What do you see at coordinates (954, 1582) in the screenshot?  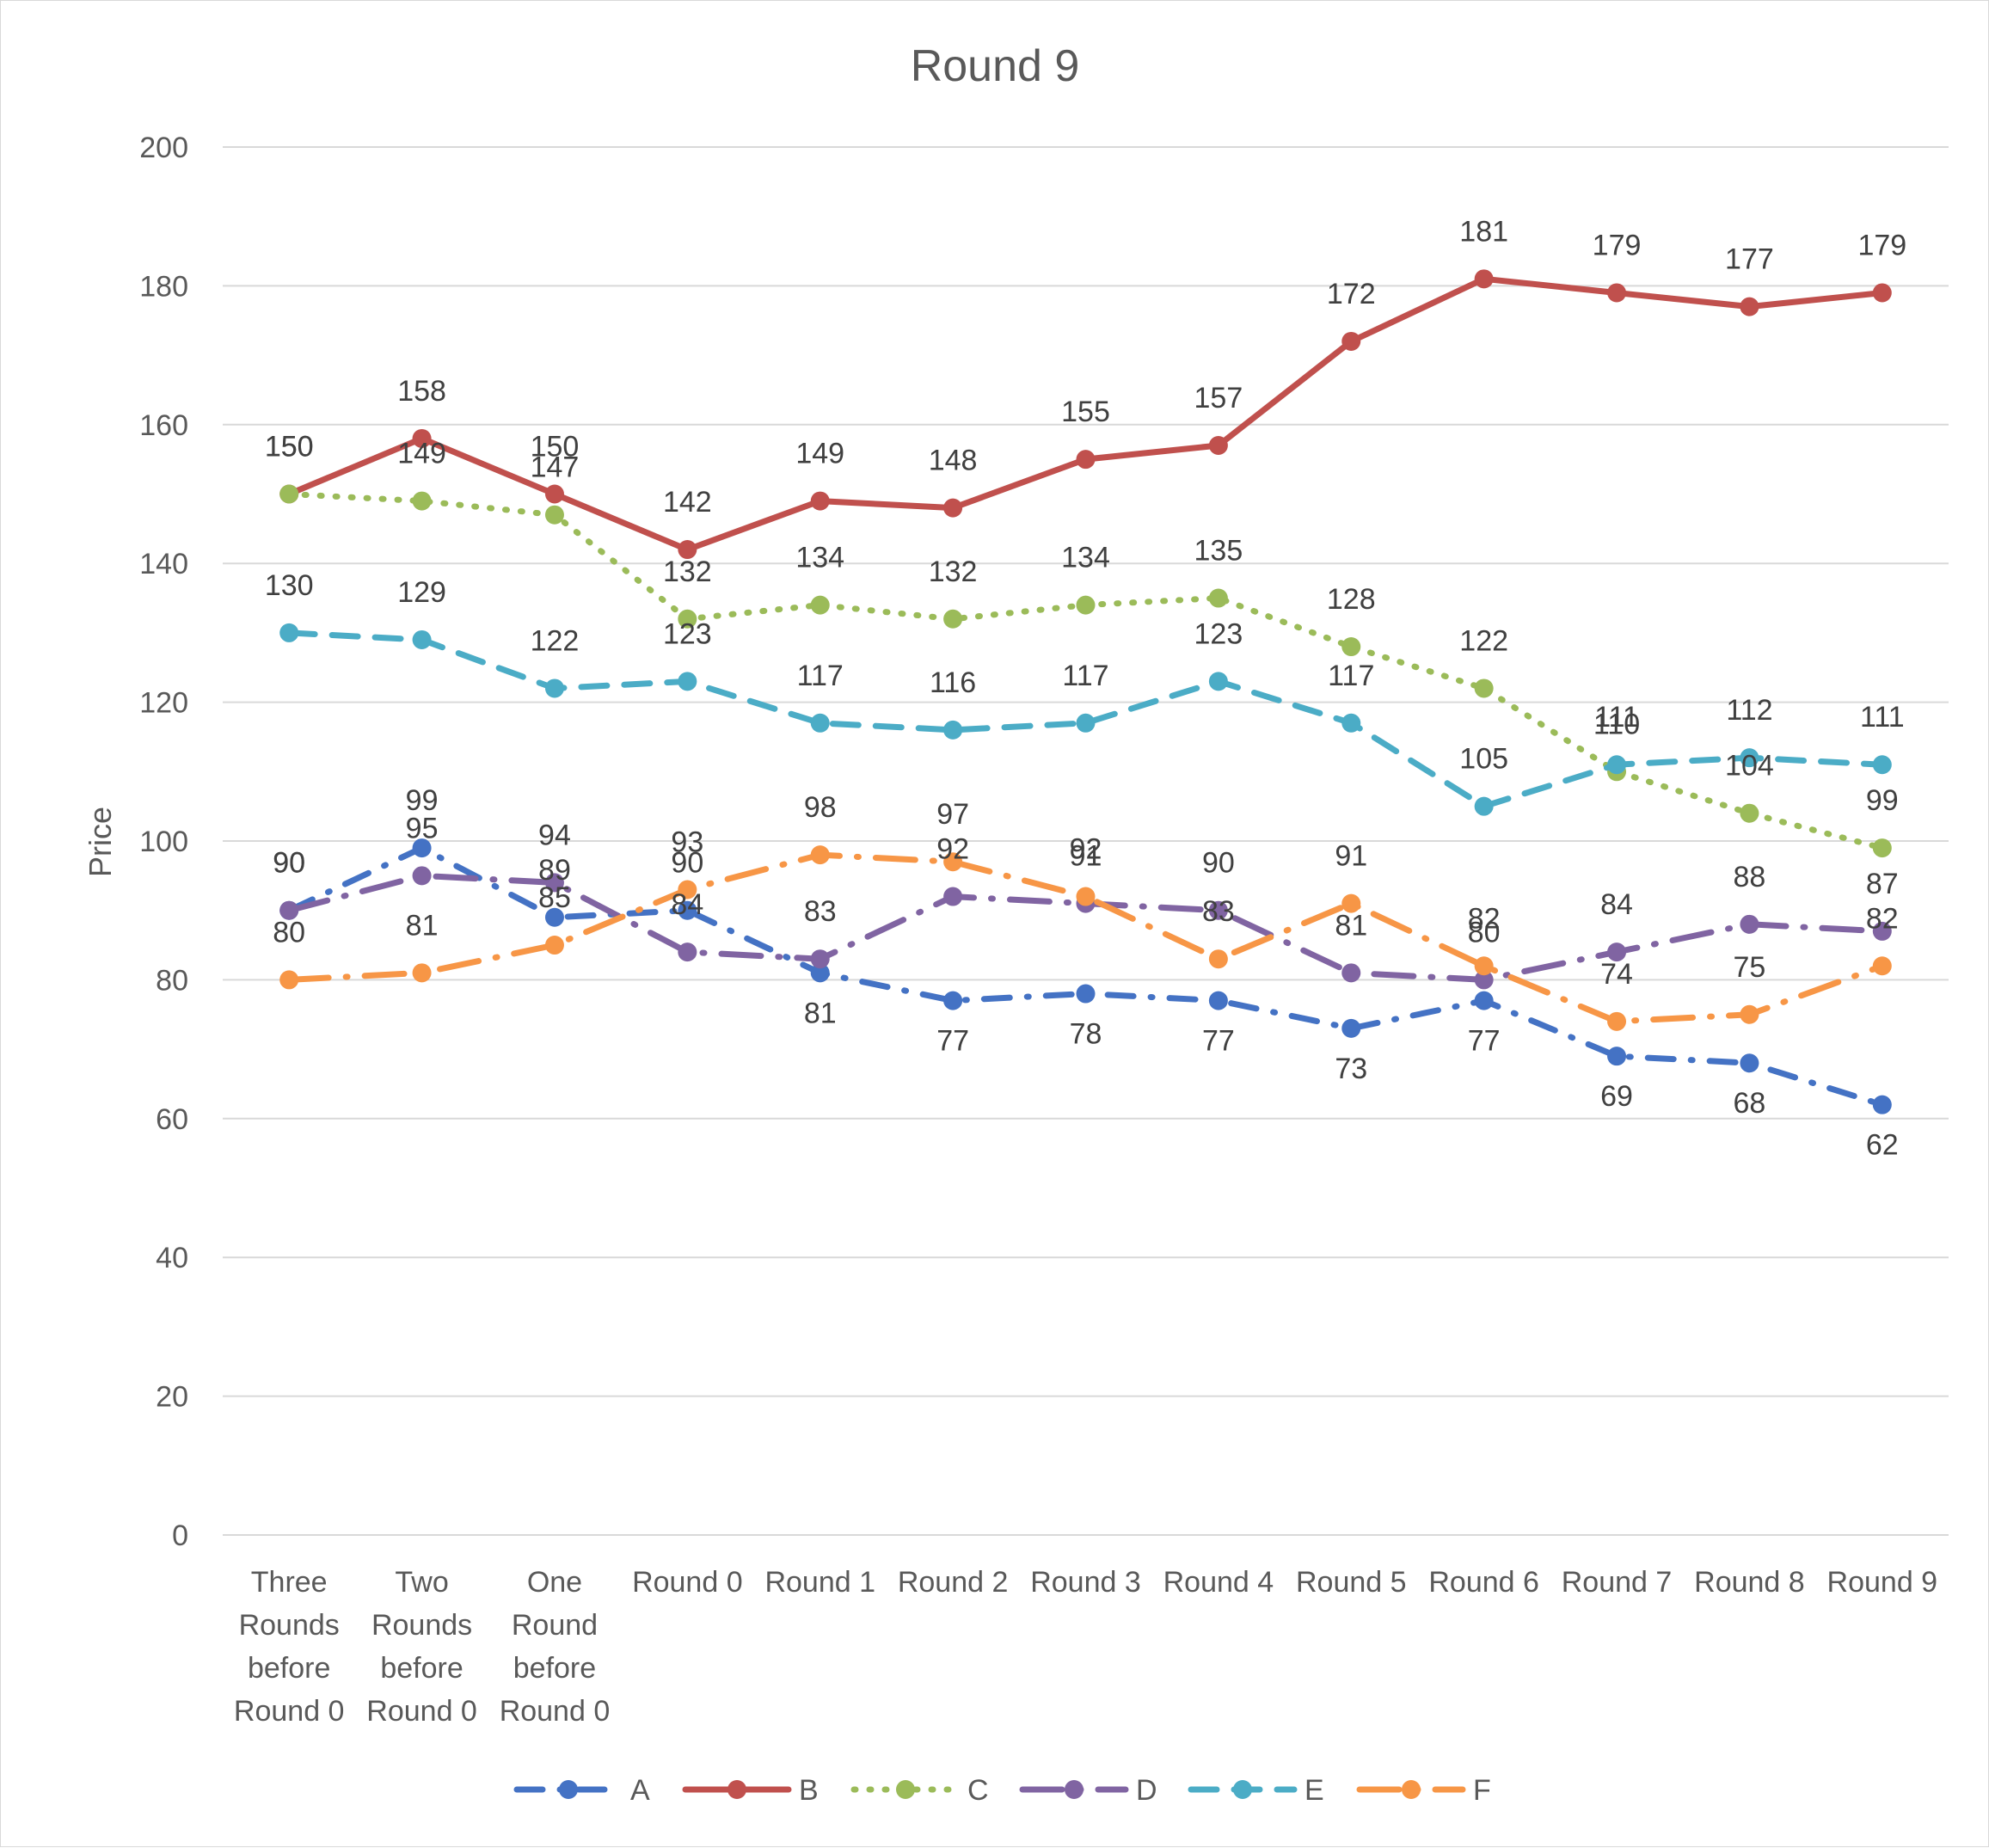 I see `x-tick-label: Round 2` at bounding box center [954, 1582].